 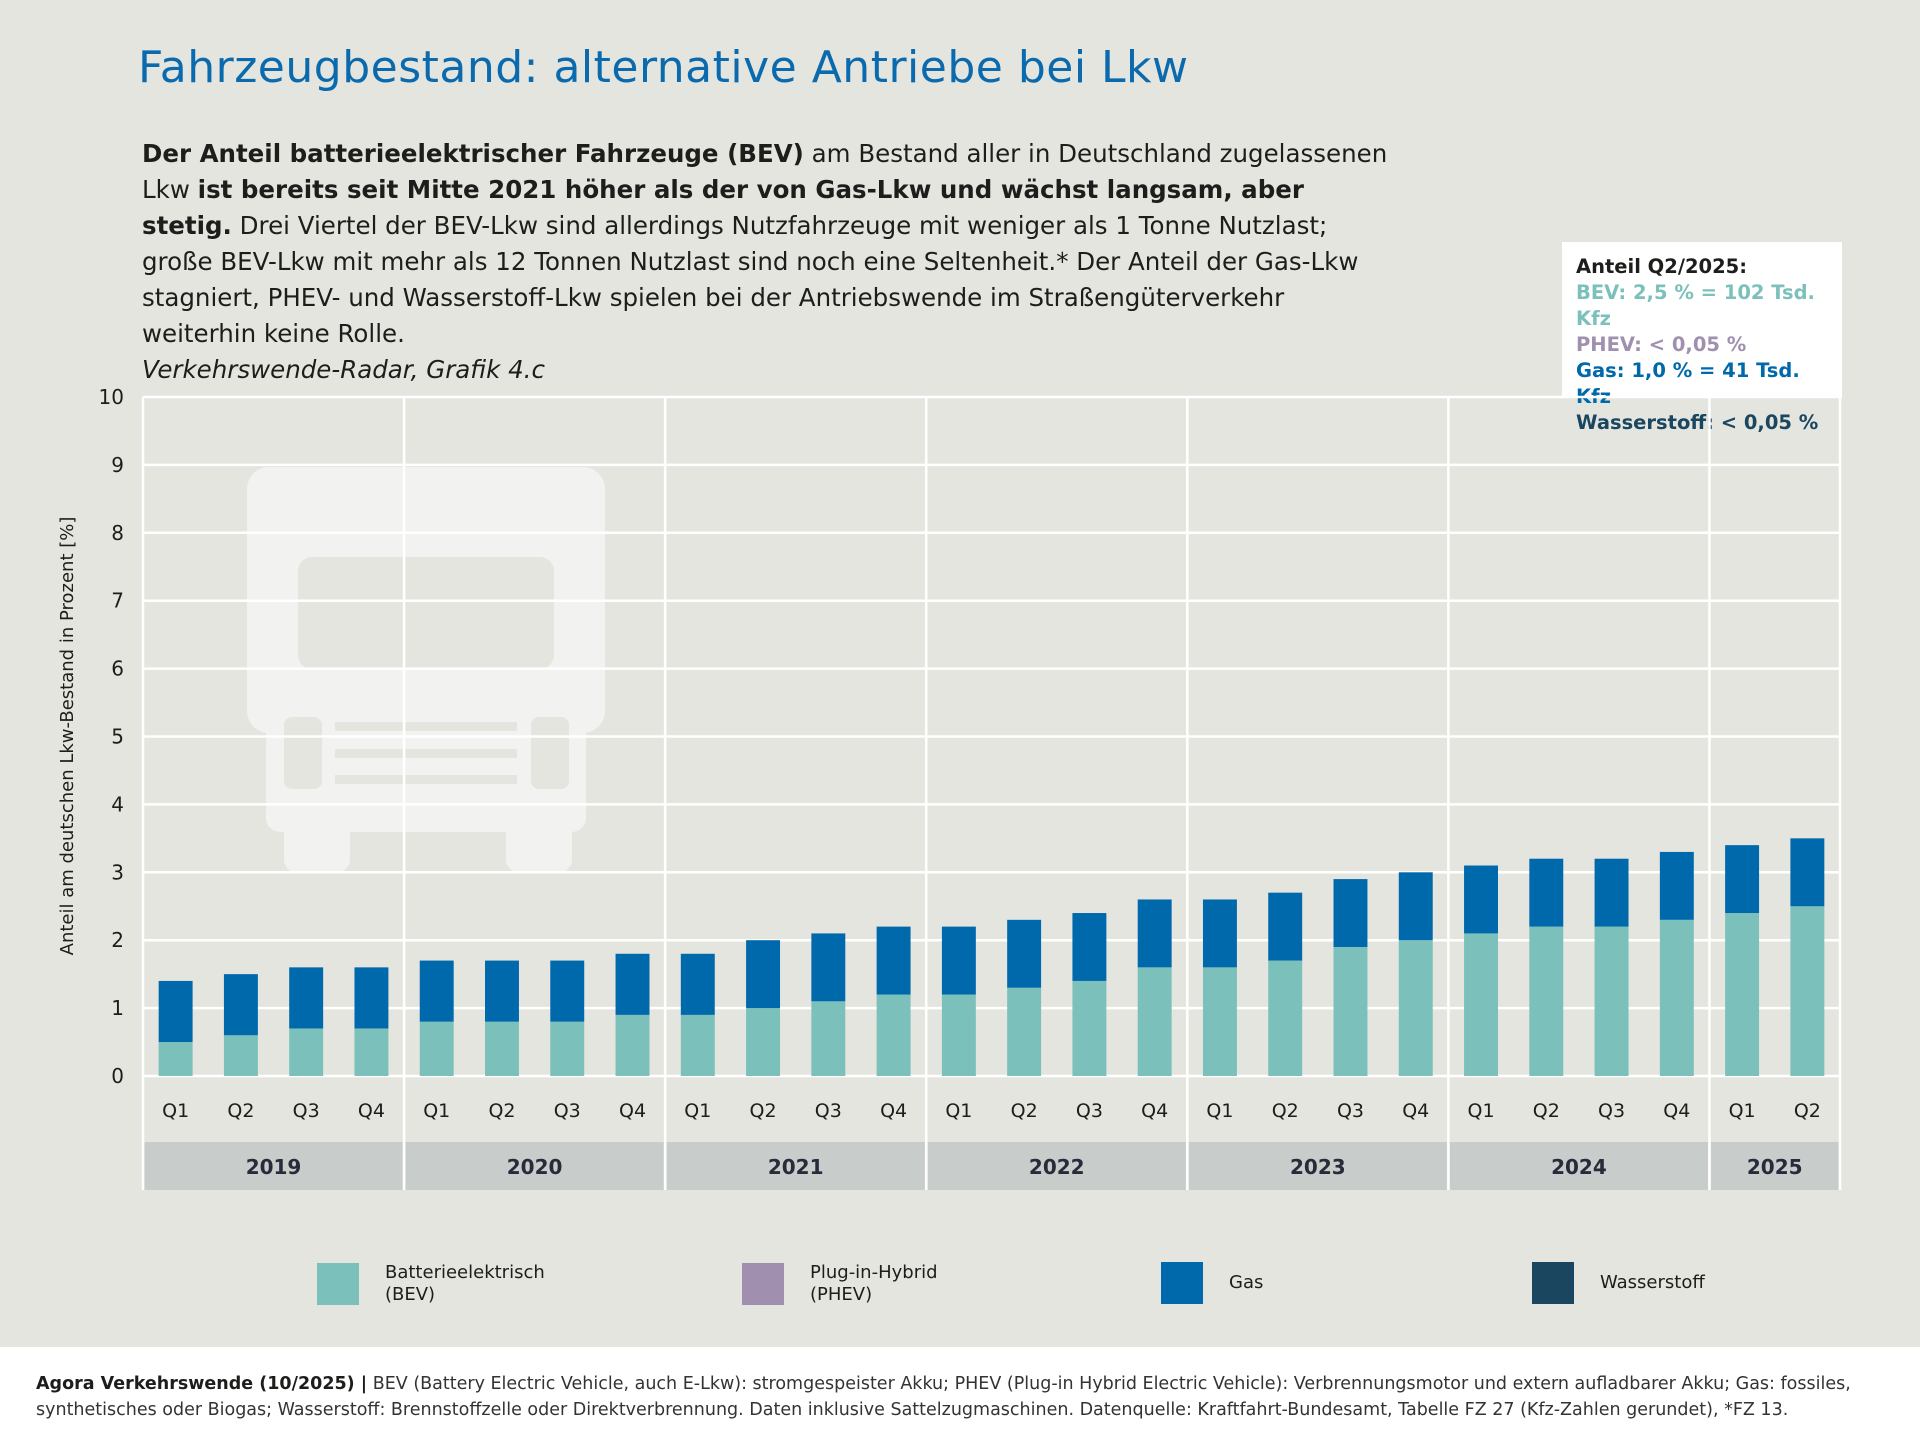 I want to click on year-label: 2022, so click(x=1057, y=1167).